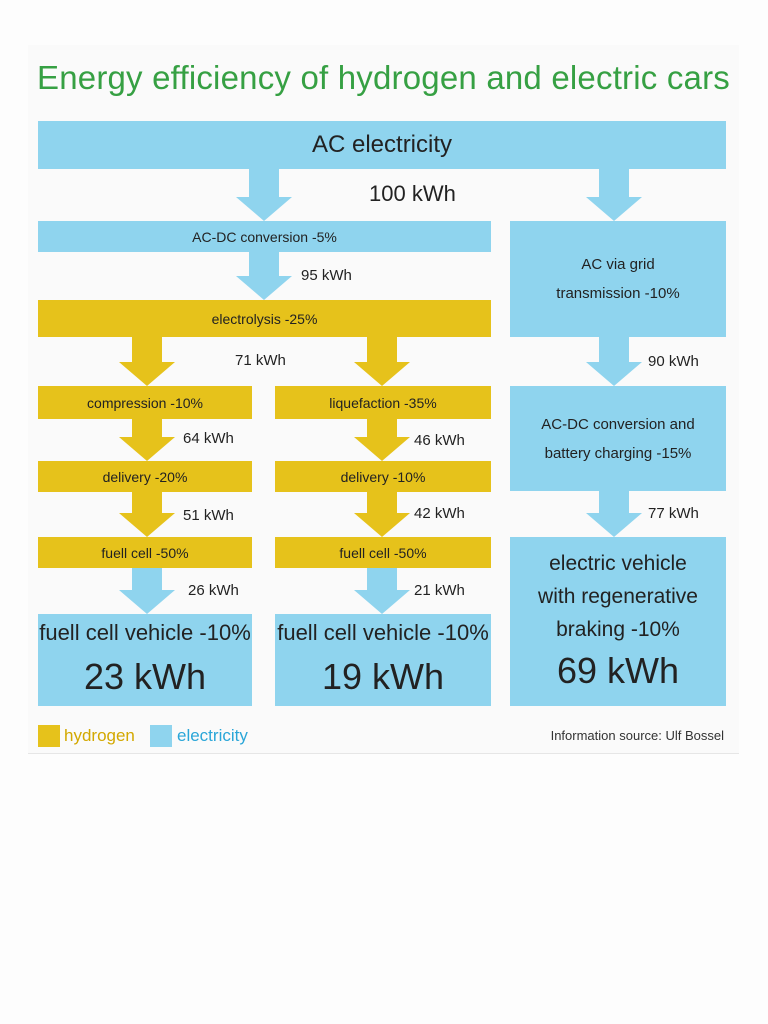 The image size is (768, 1024). What do you see at coordinates (383, 676) in the screenshot?
I see `fuelcell-vehicle-right-value: 19 kWh` at bounding box center [383, 676].